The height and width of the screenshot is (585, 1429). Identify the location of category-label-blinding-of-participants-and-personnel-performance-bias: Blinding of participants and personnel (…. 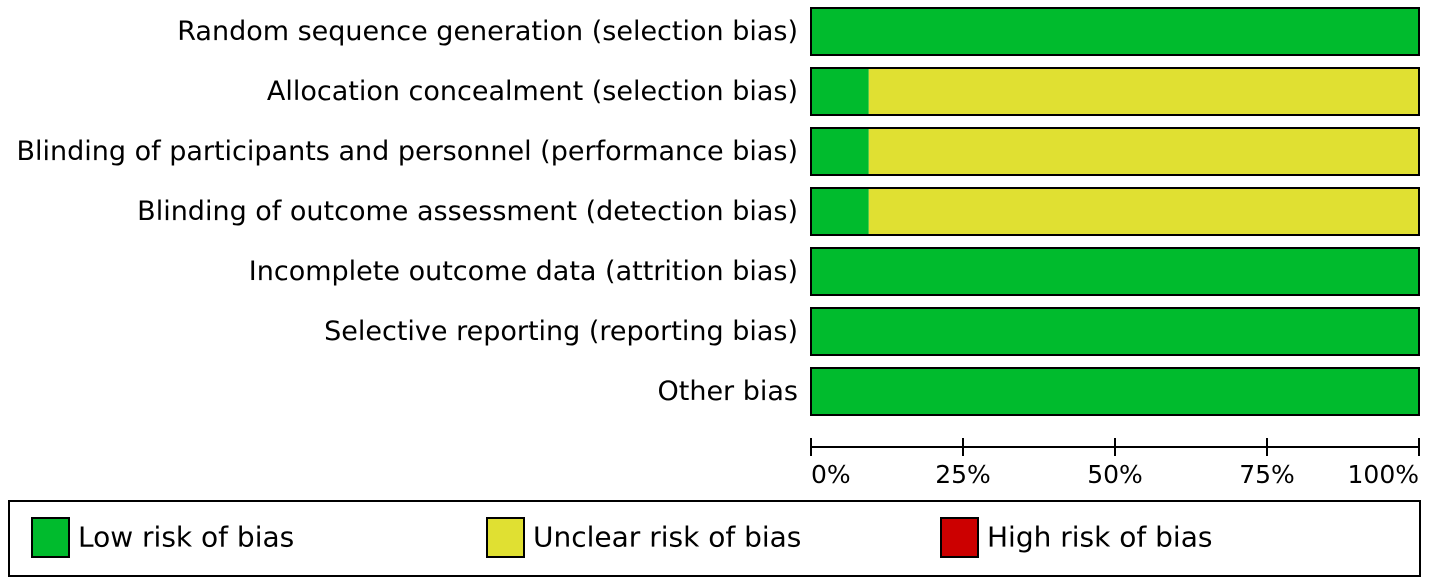
(407, 151).